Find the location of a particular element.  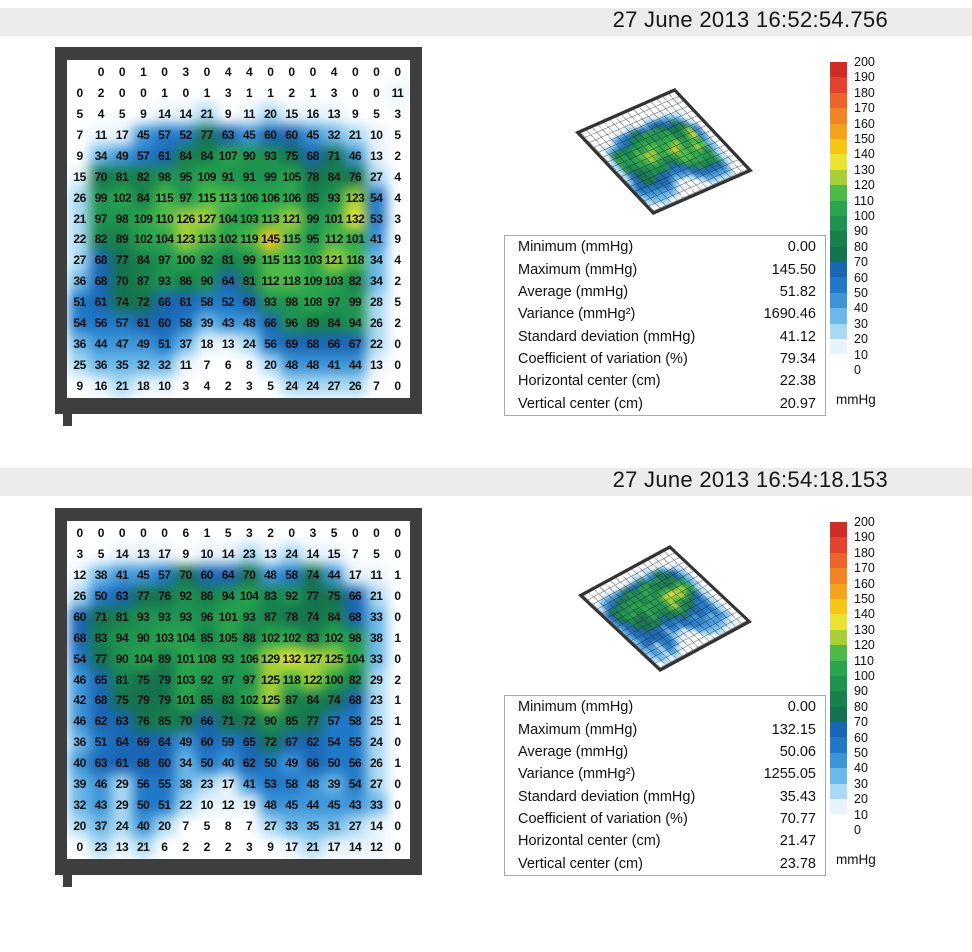

pressure-cell-value: 29 is located at coordinates (122, 783).